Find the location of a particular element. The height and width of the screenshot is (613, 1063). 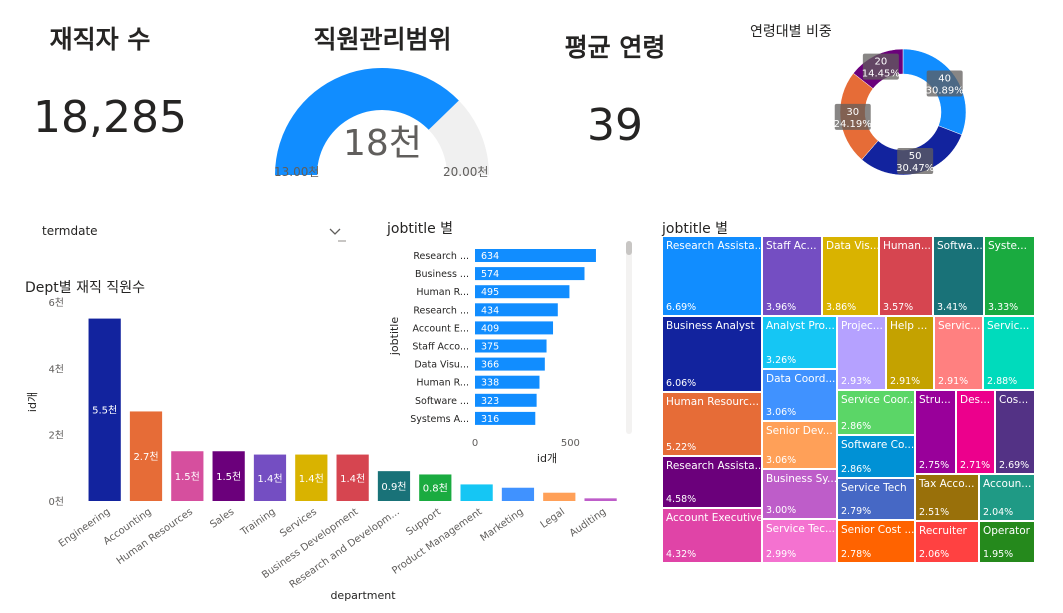

dept-value-label: 0.5천 is located at coordinates (476, 477).